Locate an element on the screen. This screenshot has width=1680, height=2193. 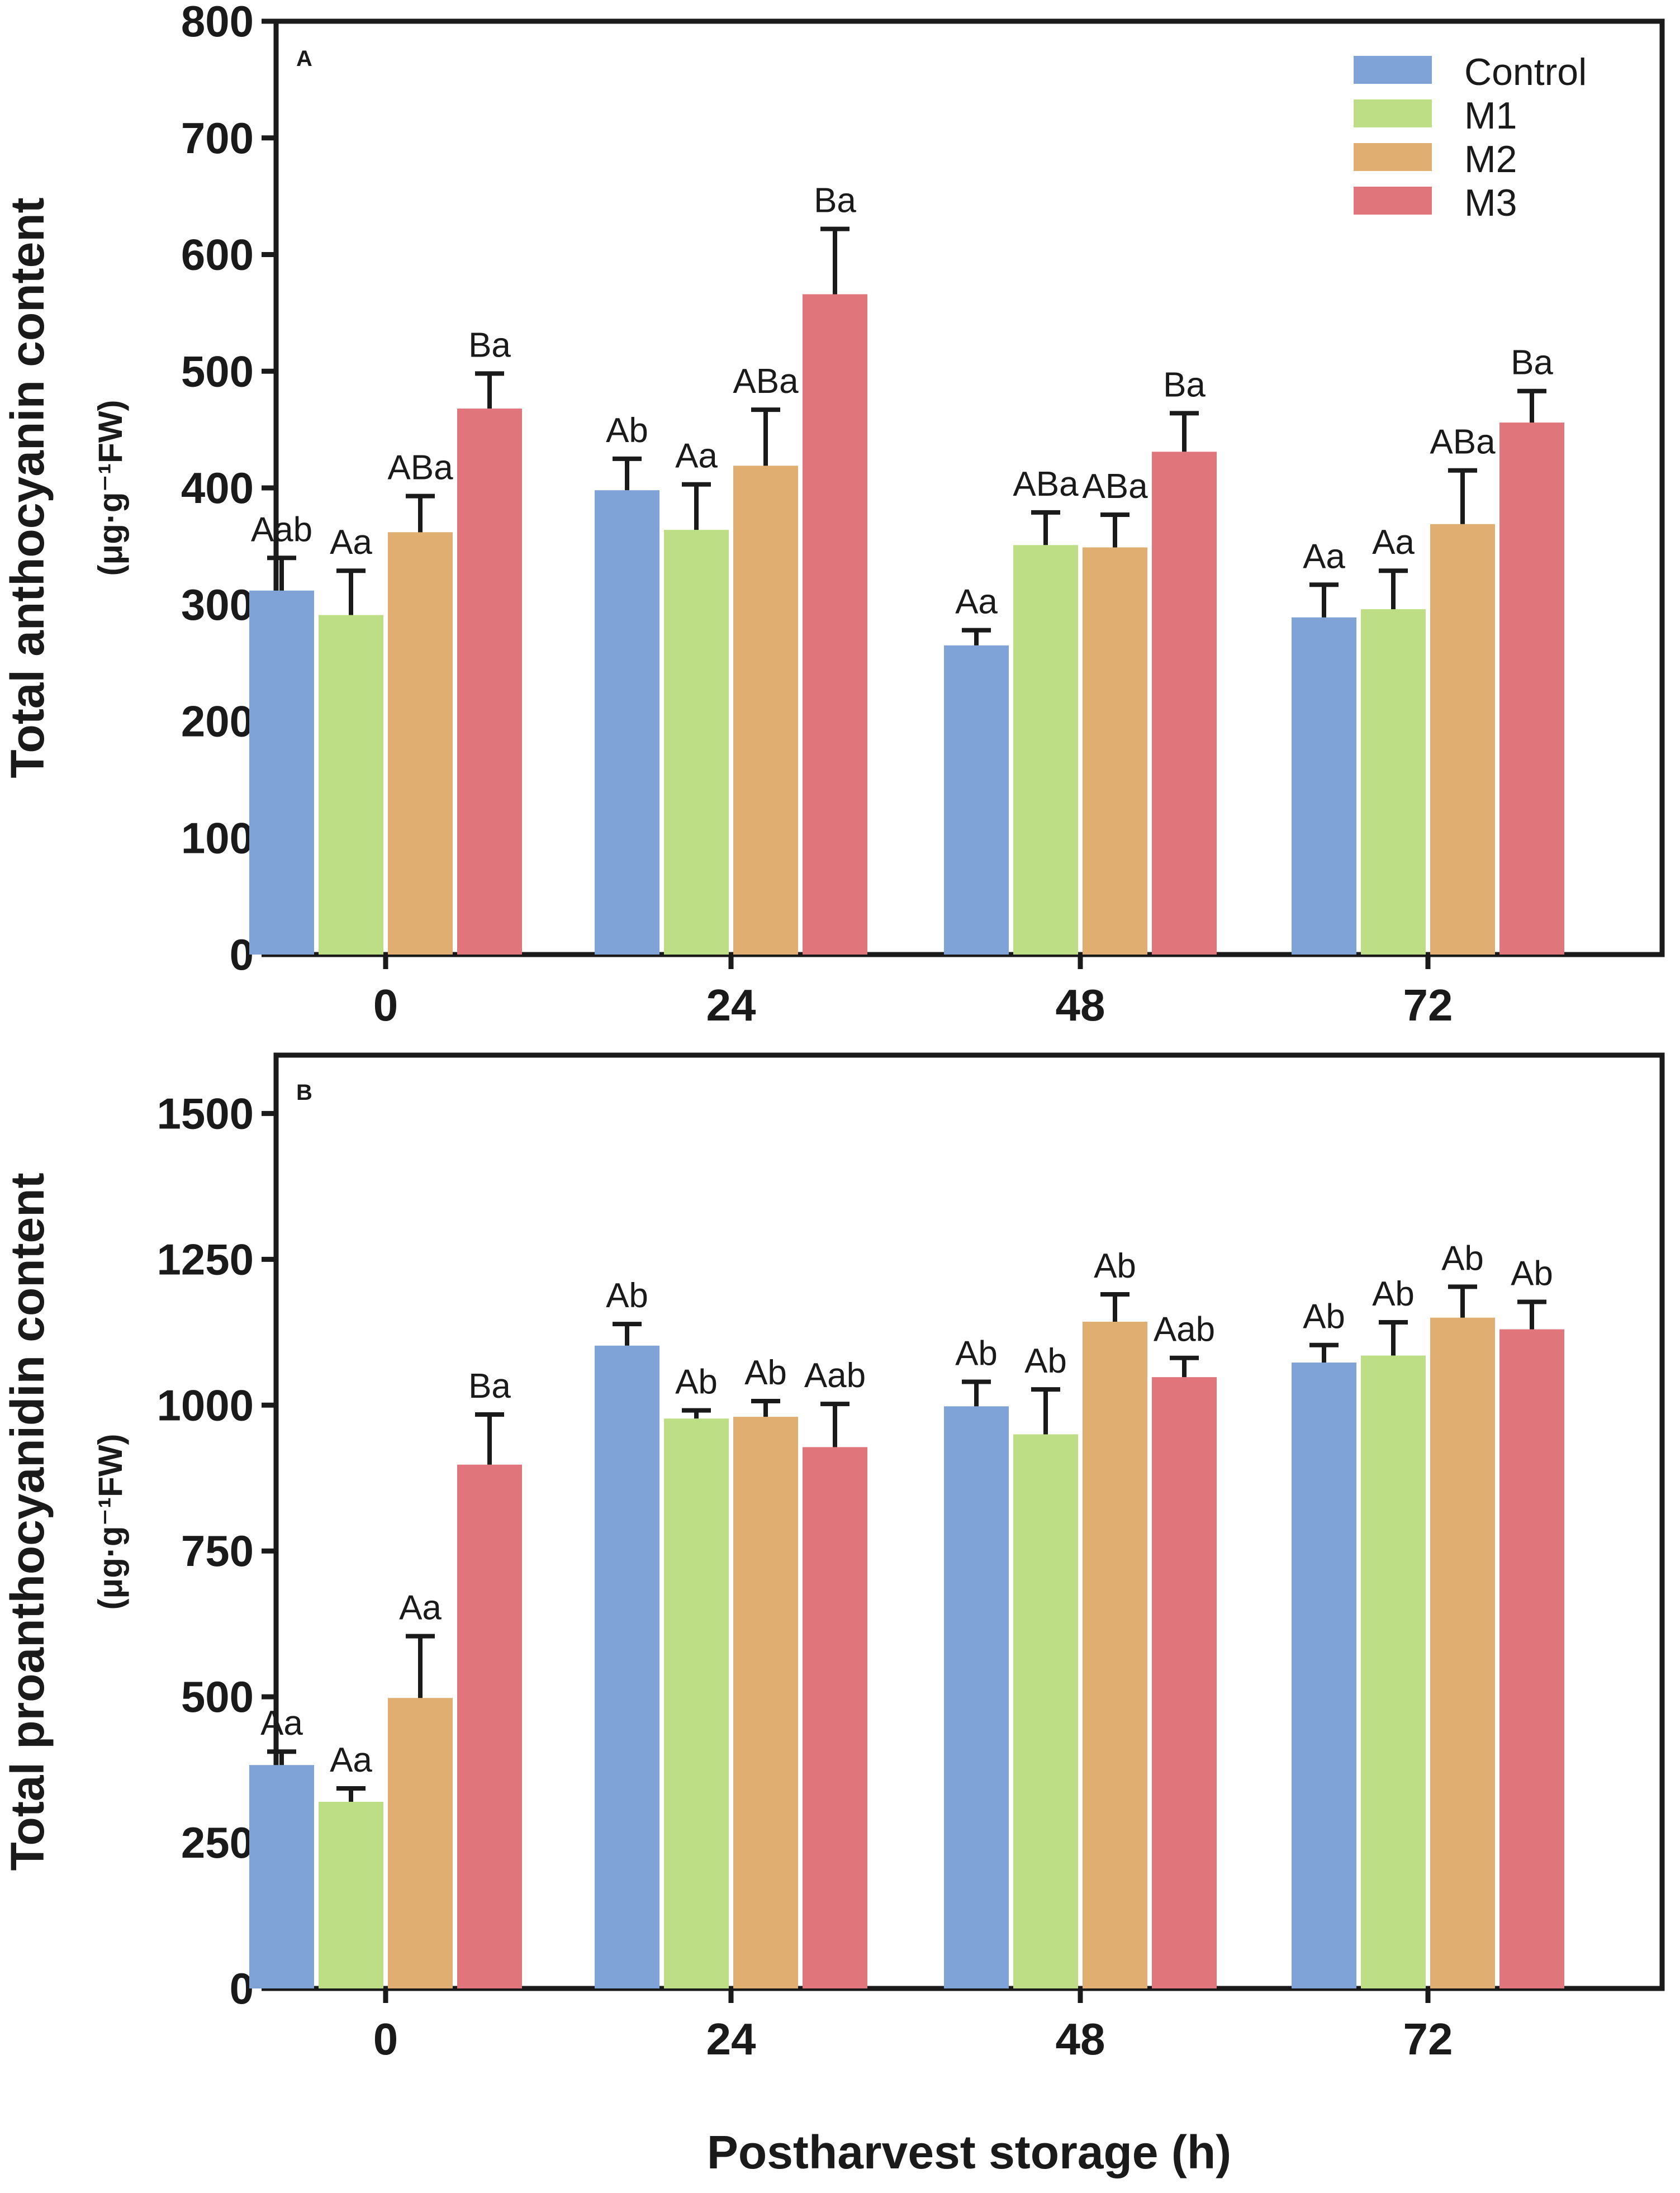
panel-b-y-axis-label: Total proanthocyanidin content is located at coordinates (28, 1522).